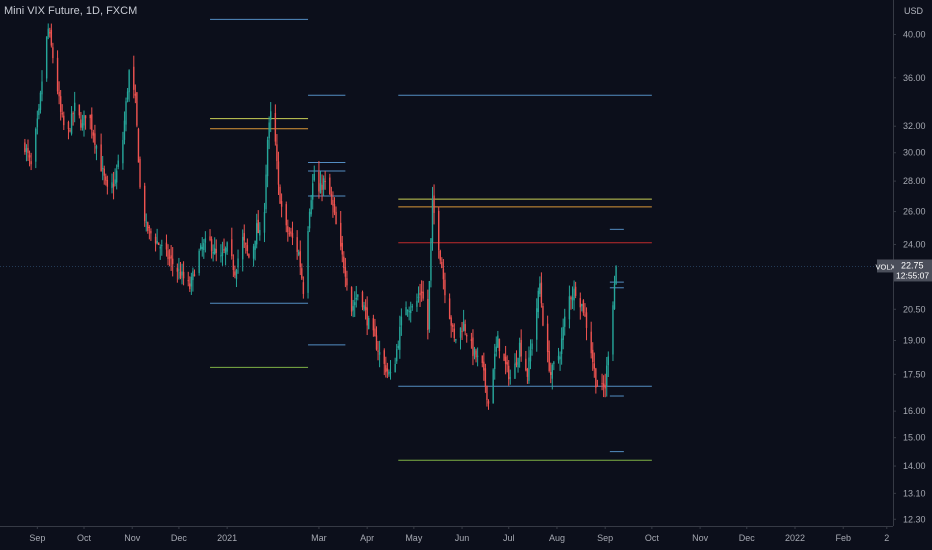 The width and height of the screenshot is (932, 550). Describe the element at coordinates (914, 309) in the screenshot. I see `y-tick-label: 20.50` at that location.